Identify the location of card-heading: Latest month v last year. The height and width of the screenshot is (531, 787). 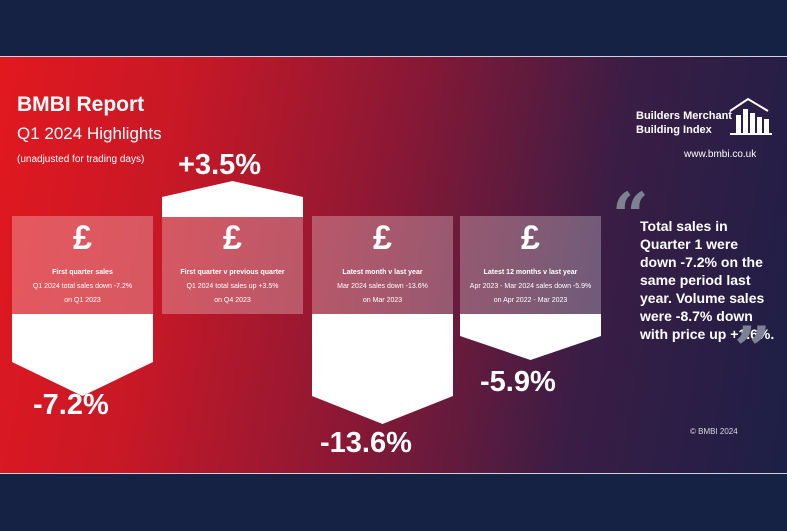
(382, 272).